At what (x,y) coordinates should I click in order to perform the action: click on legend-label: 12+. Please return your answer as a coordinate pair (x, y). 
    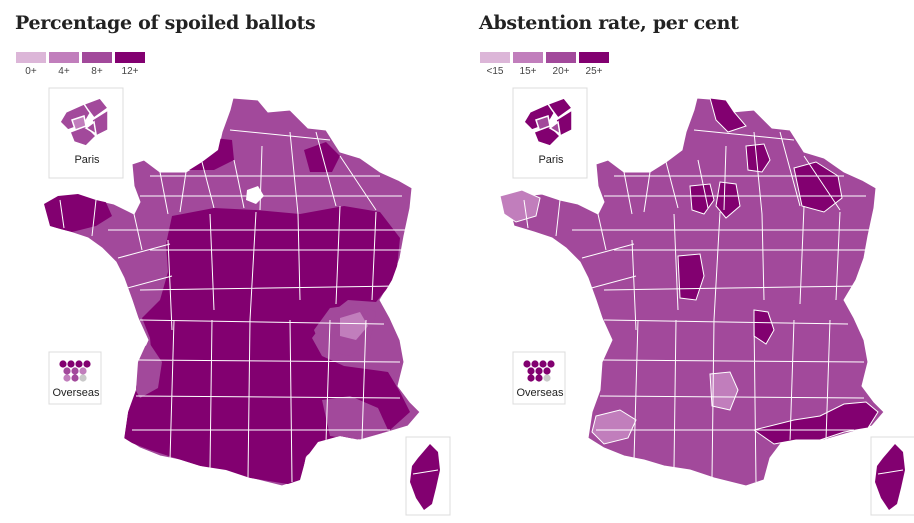
    Looking at the image, I should click on (130, 71).